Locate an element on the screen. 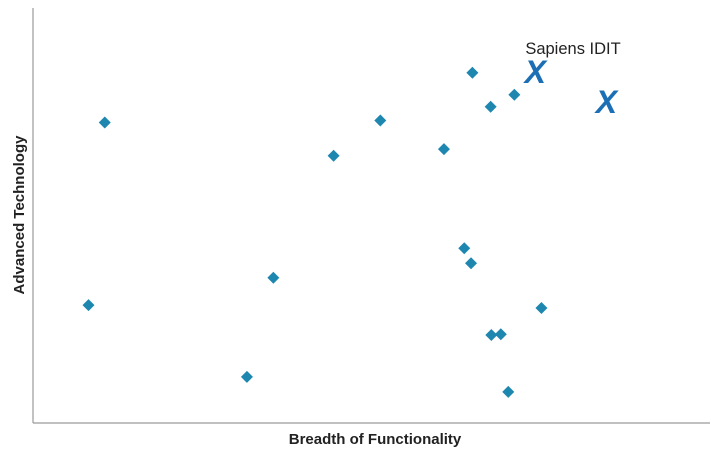 The height and width of the screenshot is (450, 711). y-axis-title: Advanced Technology is located at coordinates (19, 215).